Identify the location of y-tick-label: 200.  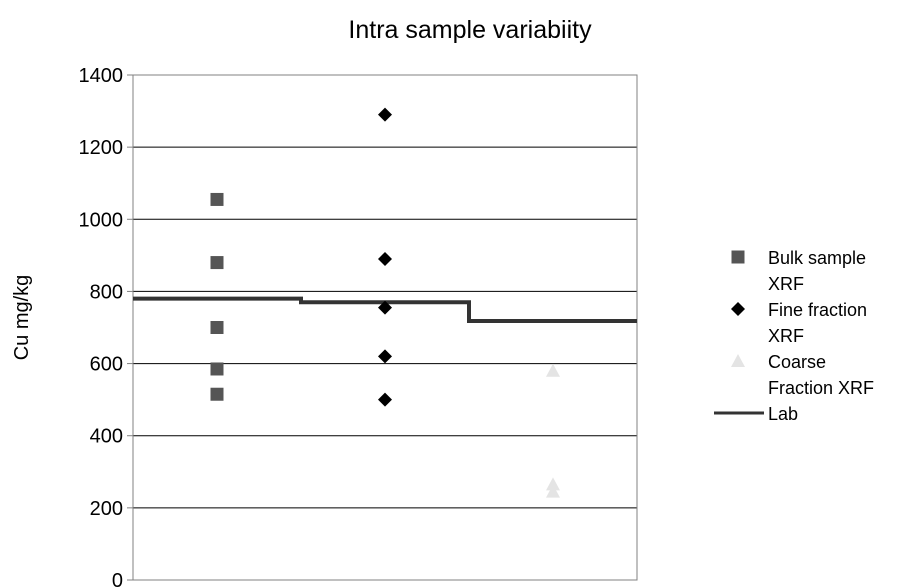
(106, 509).